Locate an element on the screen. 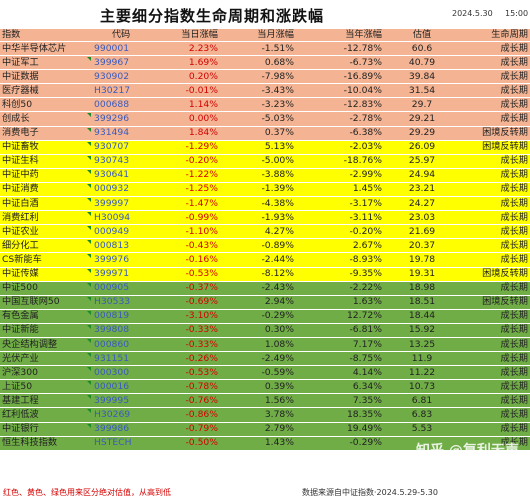  row-year-change: -2.03% is located at coordinates (340, 147).